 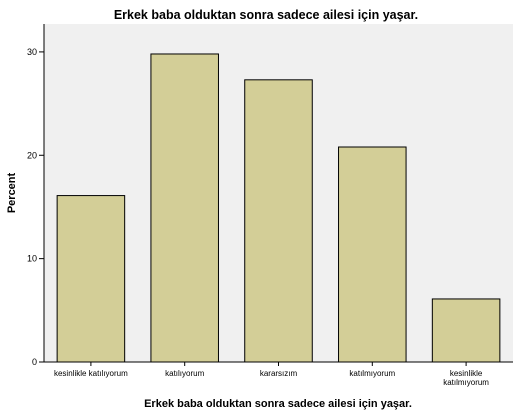 I want to click on x-category-label: kararsızım, so click(x=279, y=373).